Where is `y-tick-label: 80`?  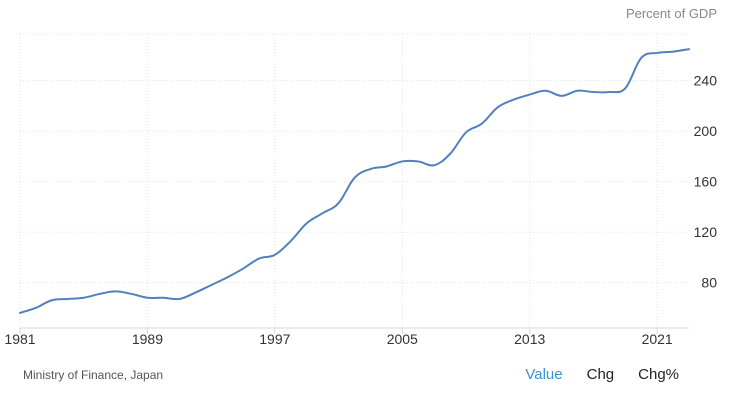 y-tick-label: 80 is located at coordinates (709, 283).